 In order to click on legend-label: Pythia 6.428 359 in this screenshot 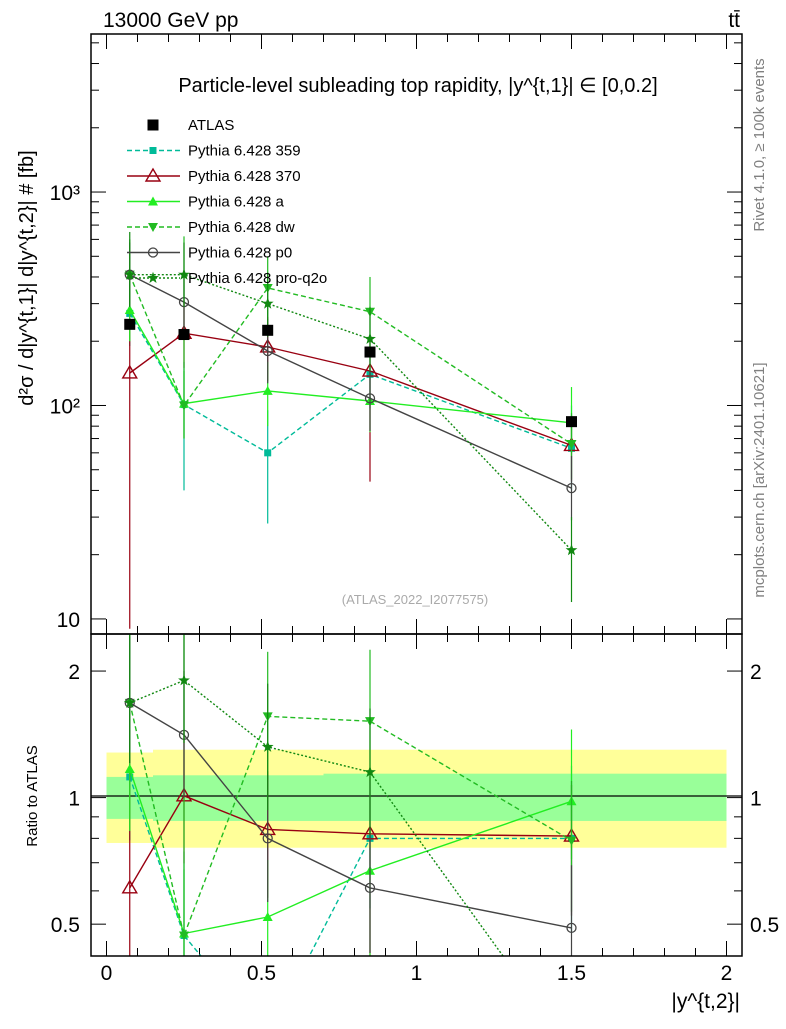, I will do `click(244, 151)`.